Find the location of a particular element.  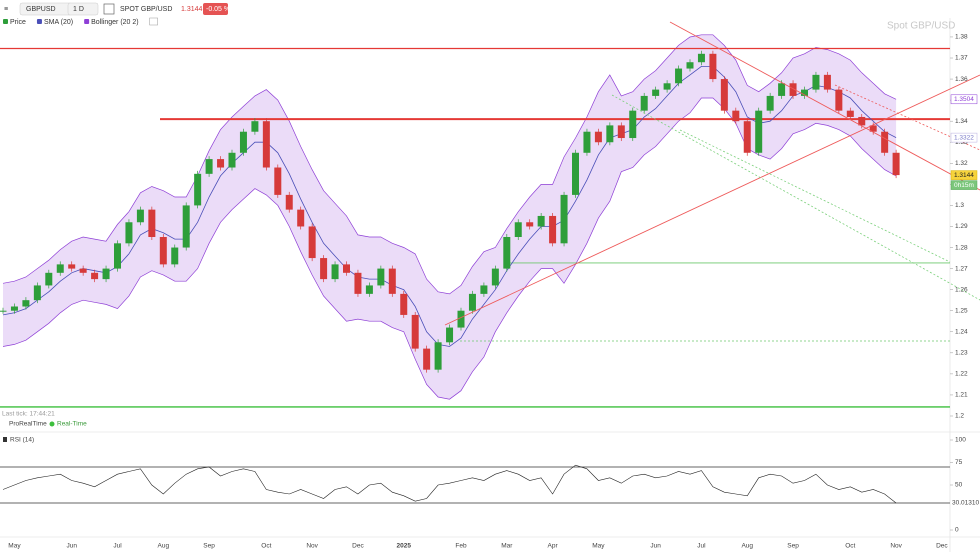

rsi-tick-label: 75 is located at coordinates (959, 462).